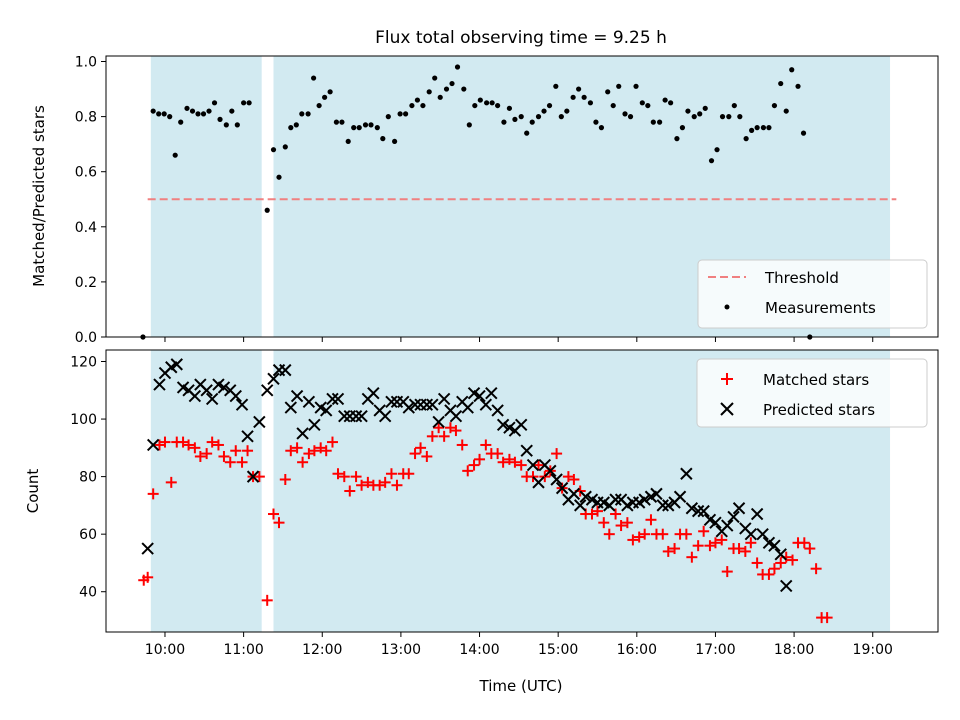  I want to click on legend-measurements-swatch, so click(727, 307).